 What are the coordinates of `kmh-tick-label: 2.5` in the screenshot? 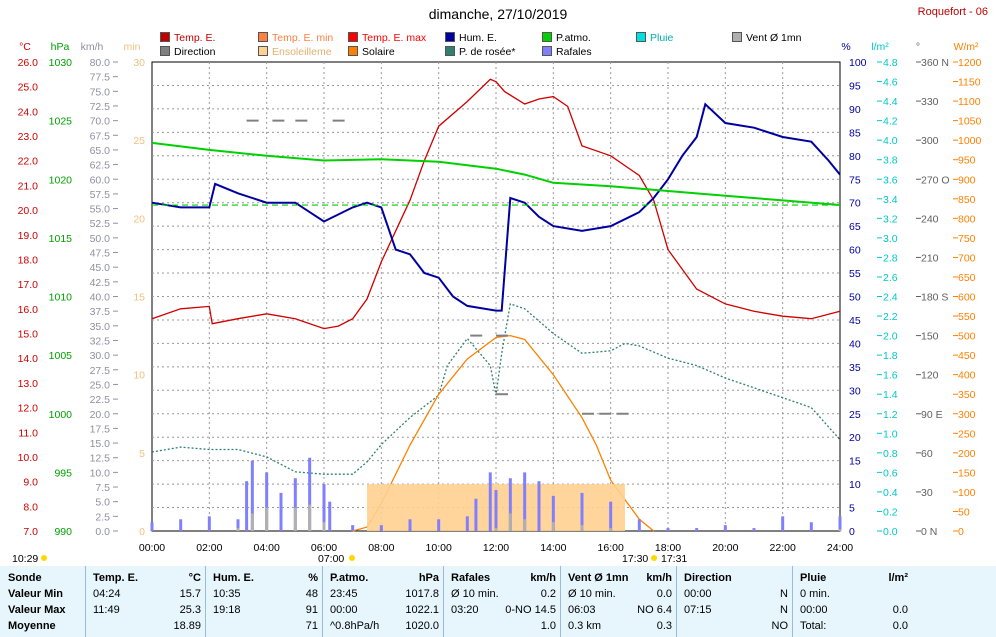 It's located at (102, 517).